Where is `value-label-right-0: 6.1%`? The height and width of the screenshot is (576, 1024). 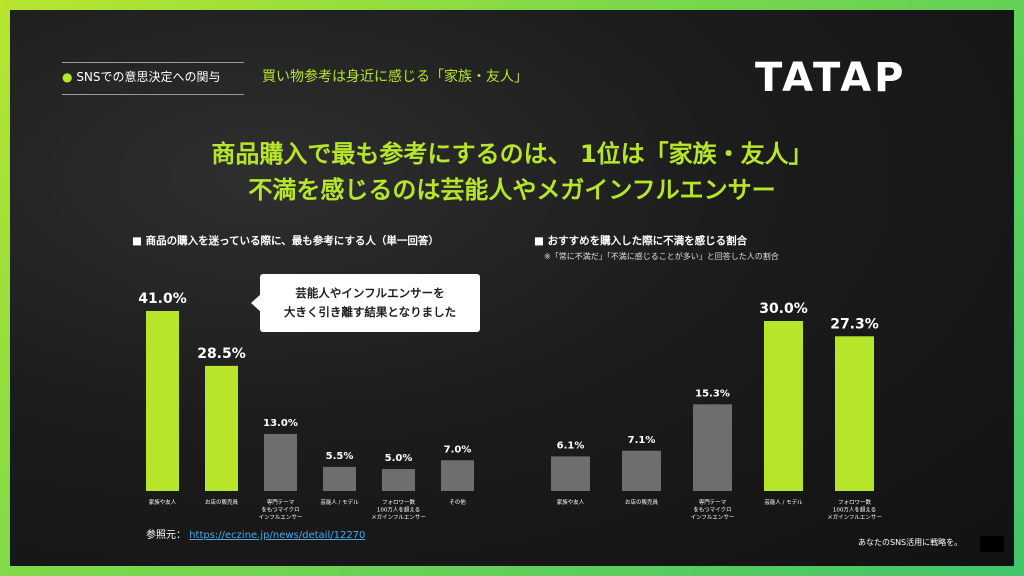 value-label-right-0: 6.1% is located at coordinates (571, 445).